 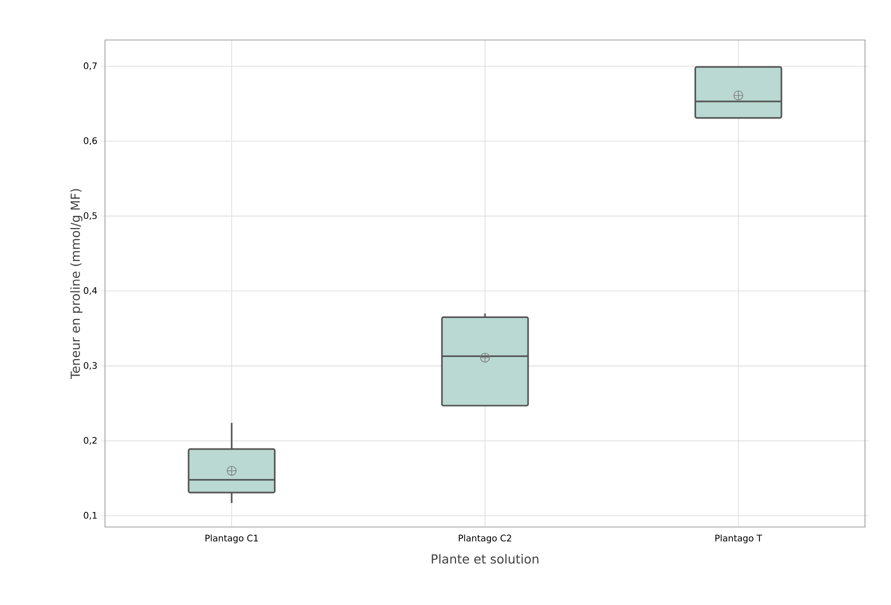 I want to click on y-tick-label: 0,1, so click(x=90, y=516).